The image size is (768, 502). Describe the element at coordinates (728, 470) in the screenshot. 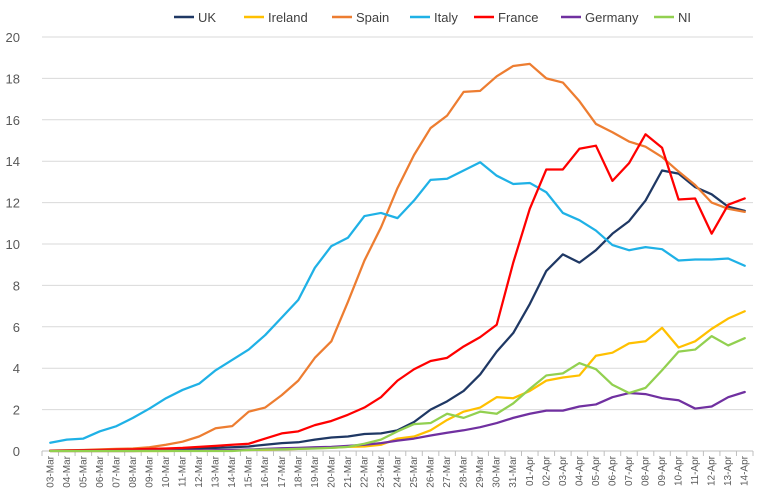

I see `x-tick-label: 13-Apr` at that location.